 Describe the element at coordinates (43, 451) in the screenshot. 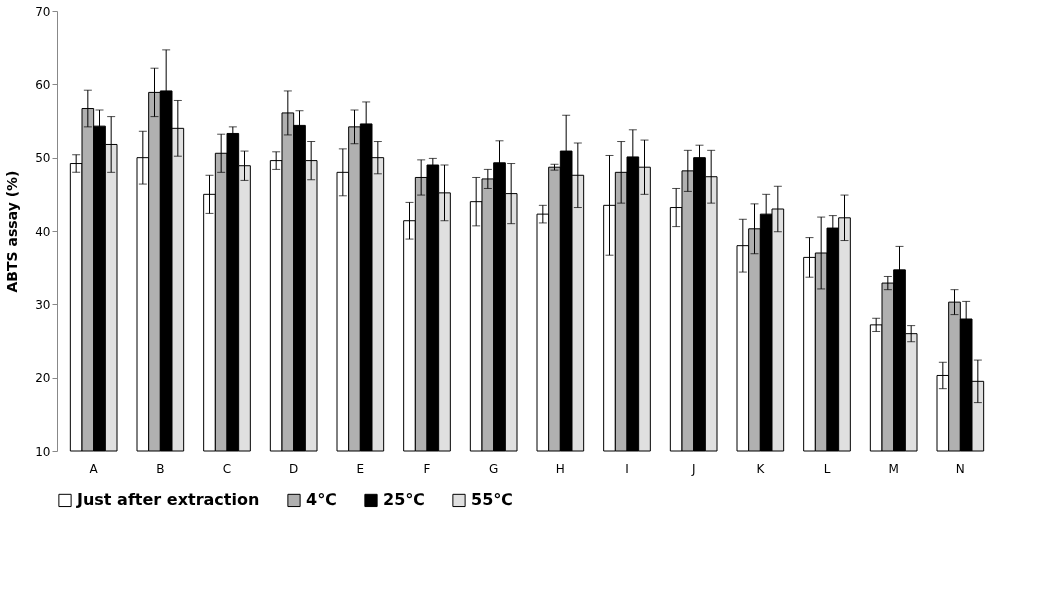

I see `y-tick-label: 10` at that location.